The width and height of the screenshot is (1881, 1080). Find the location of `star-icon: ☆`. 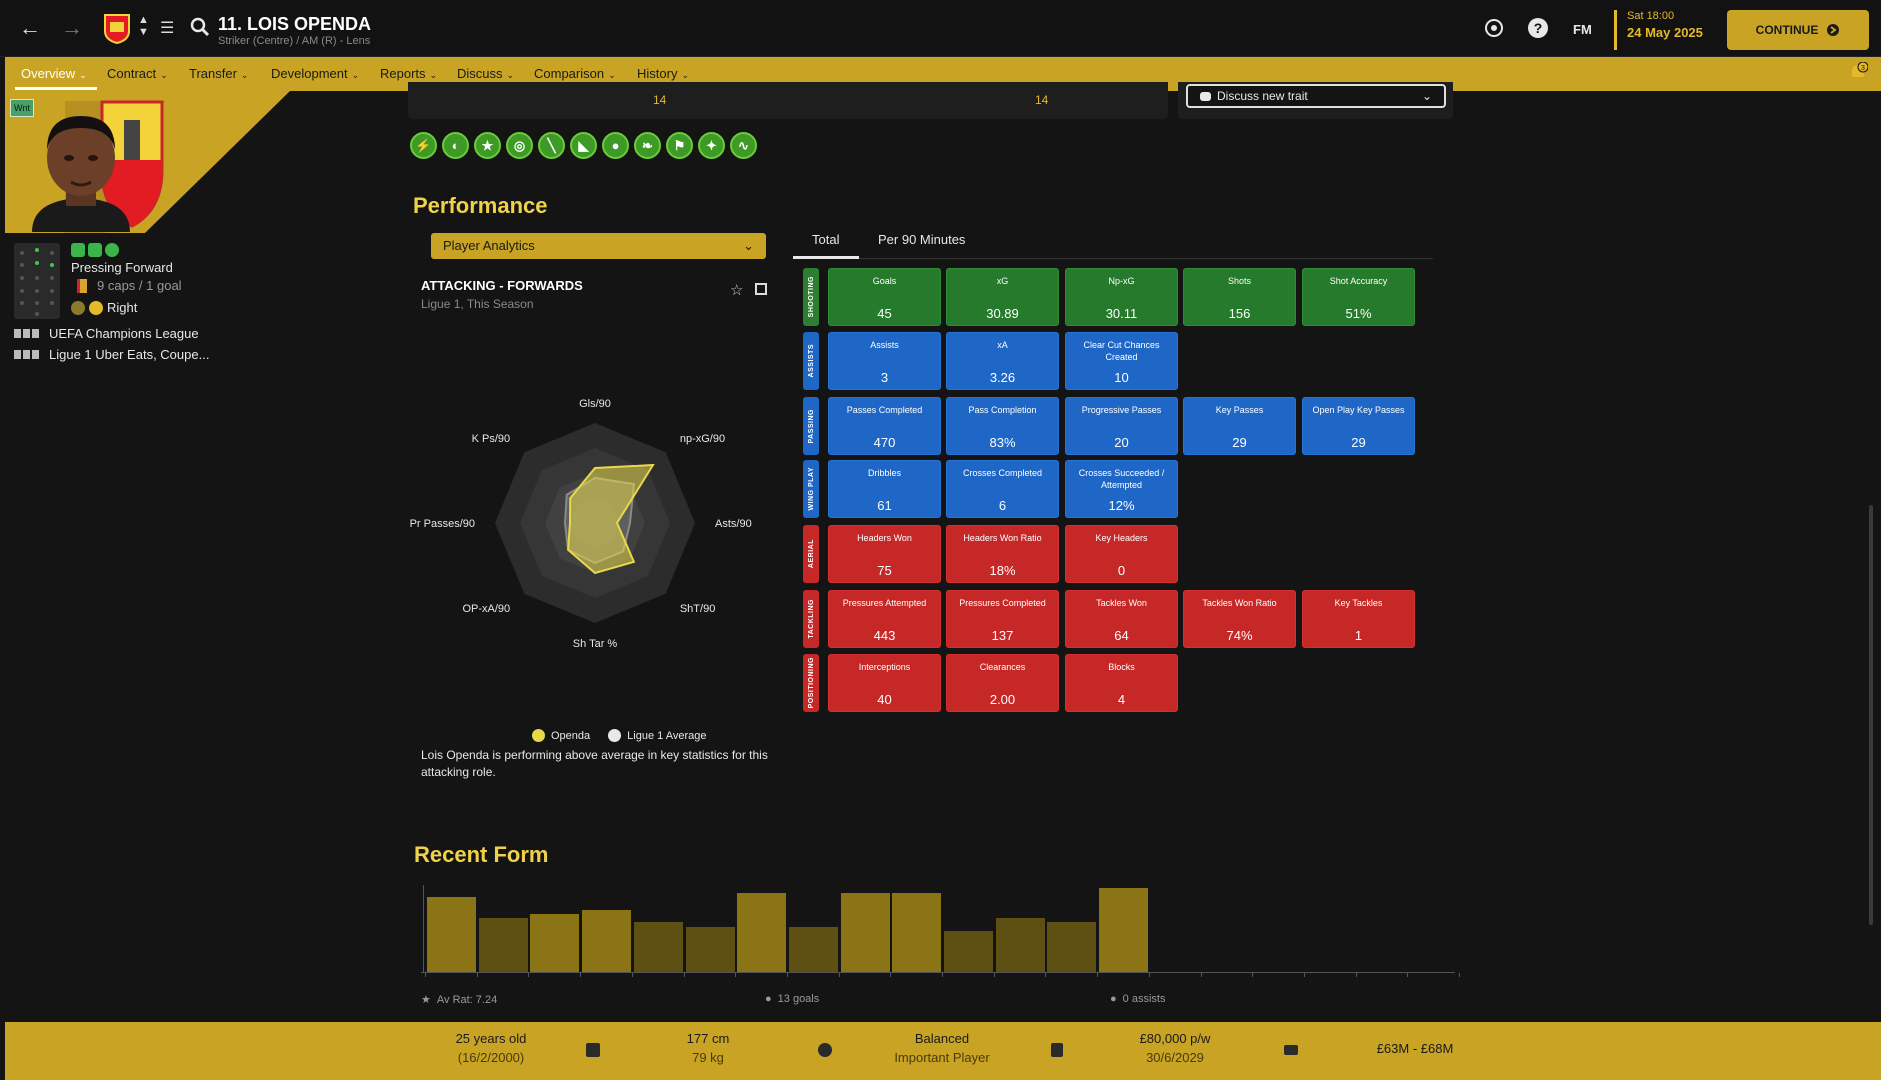

star-icon: ☆ is located at coordinates (737, 290).